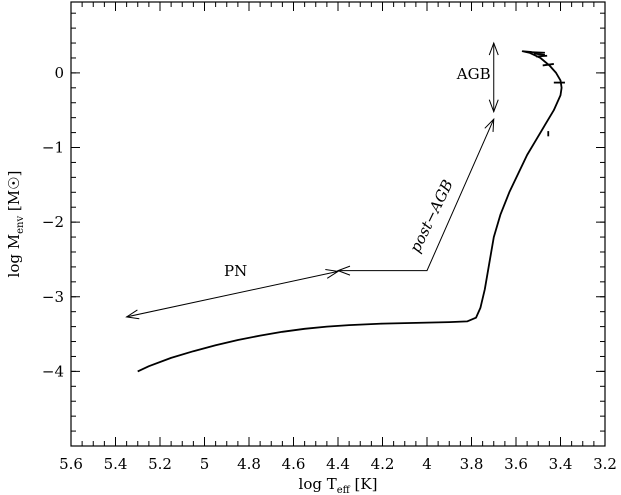  Describe the element at coordinates (235, 271) in the screenshot. I see `annotation-label: PN` at that location.